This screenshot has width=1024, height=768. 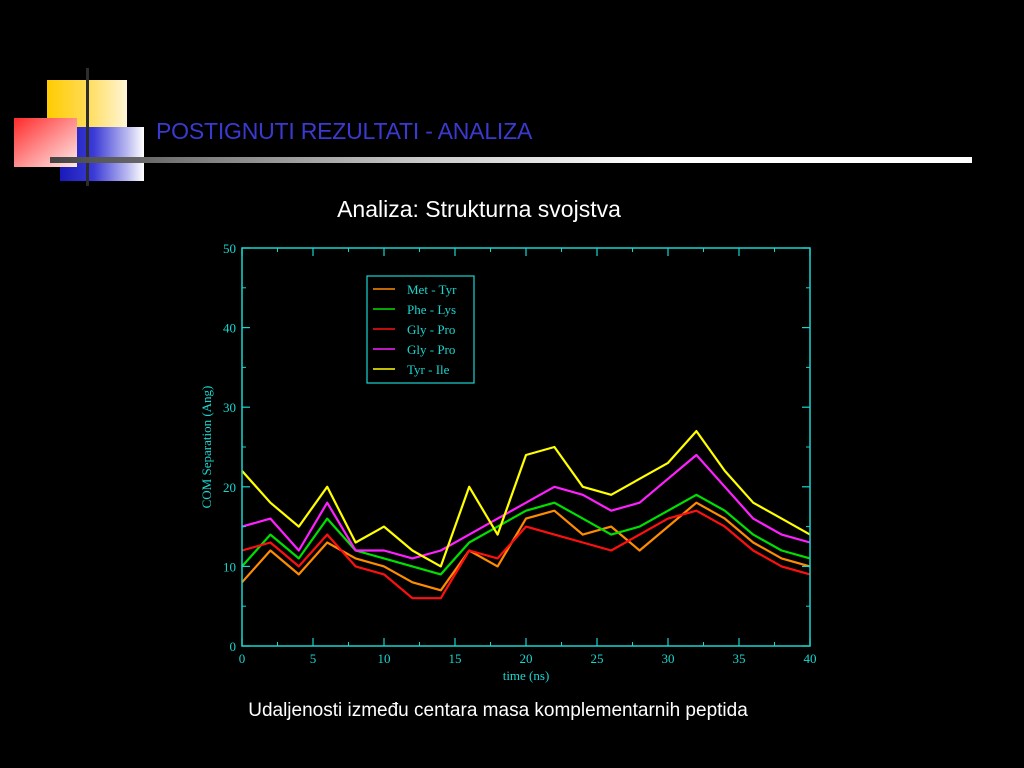 I want to click on title-underline, so click(x=511, y=160).